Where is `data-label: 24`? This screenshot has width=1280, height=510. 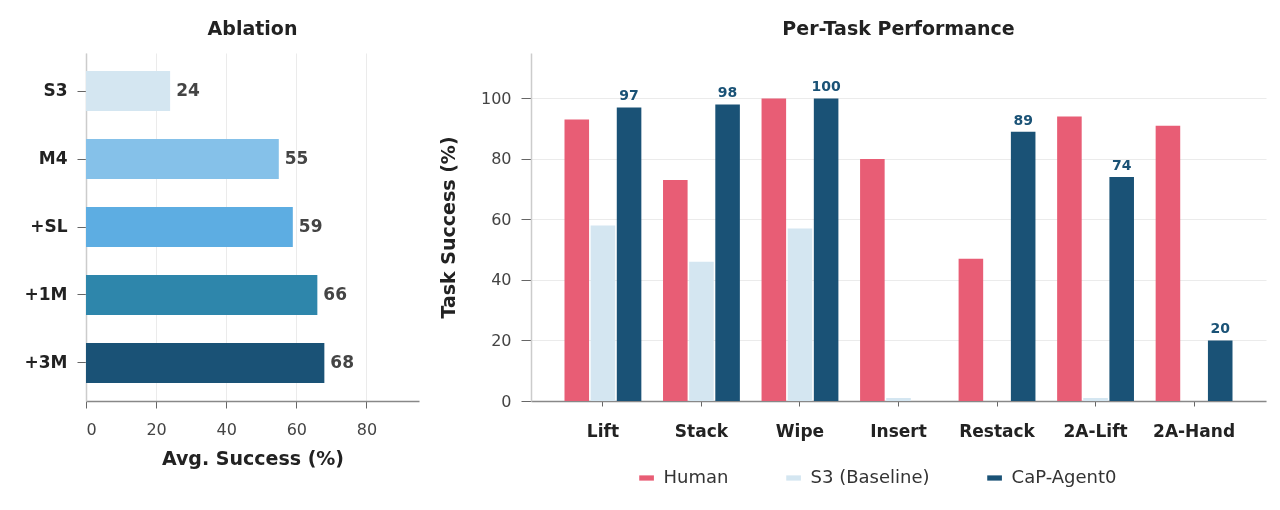 data-label: 24 is located at coordinates (188, 90).